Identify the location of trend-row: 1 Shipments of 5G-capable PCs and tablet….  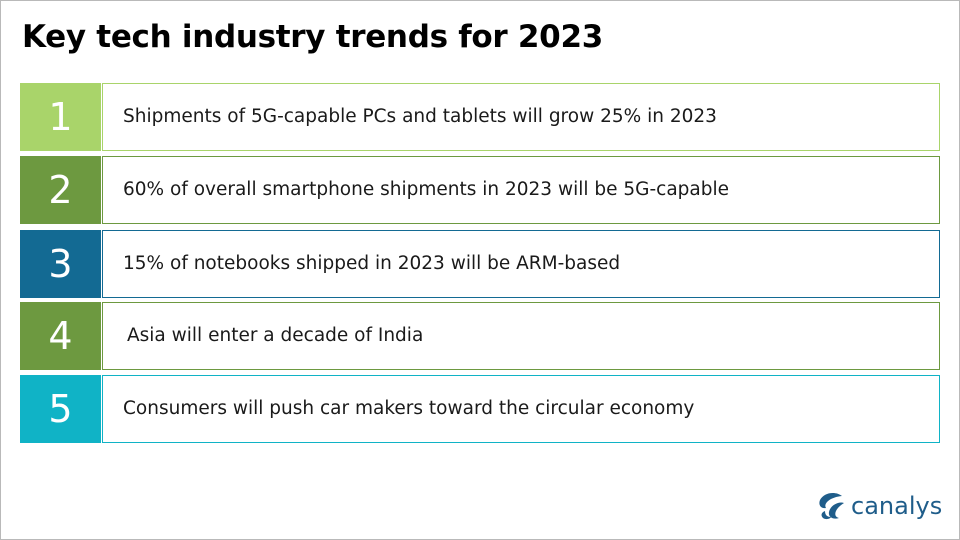
(480, 117).